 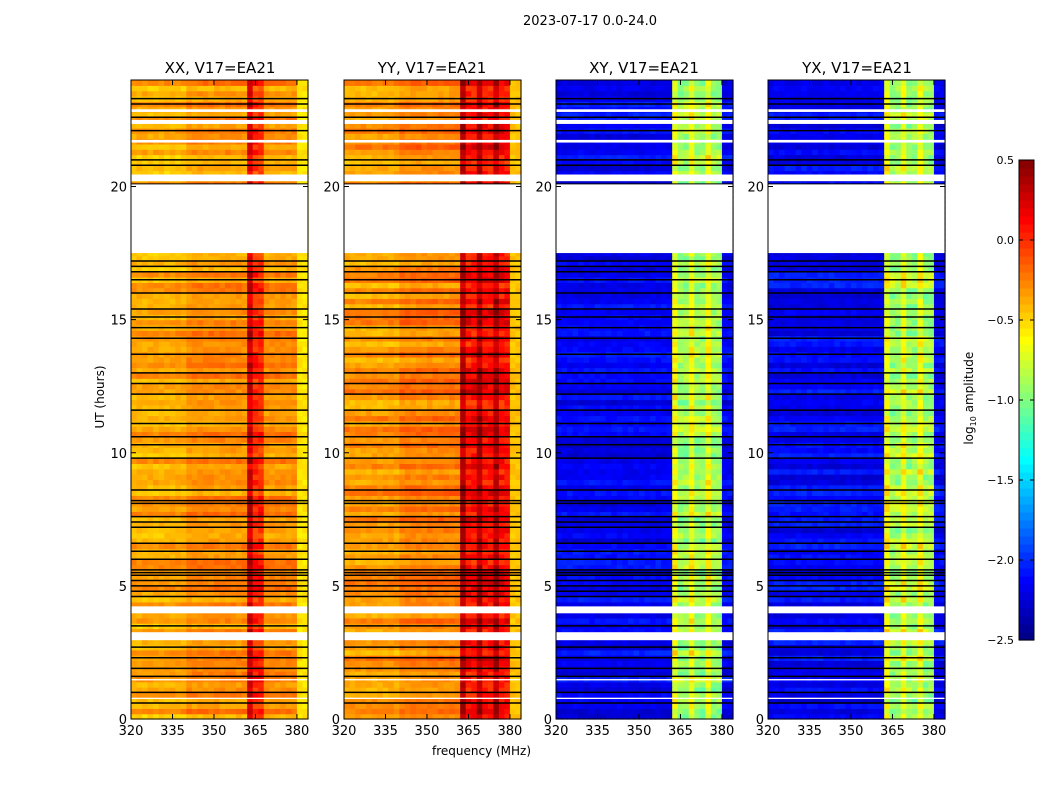 I want to click on flagged-gap, so click(x=219, y=610).